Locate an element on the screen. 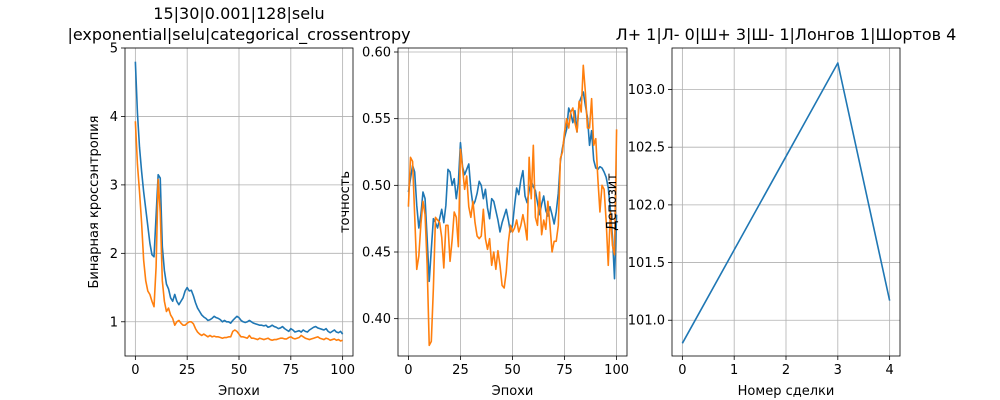  y-tick-label: 1 is located at coordinates (114, 322).